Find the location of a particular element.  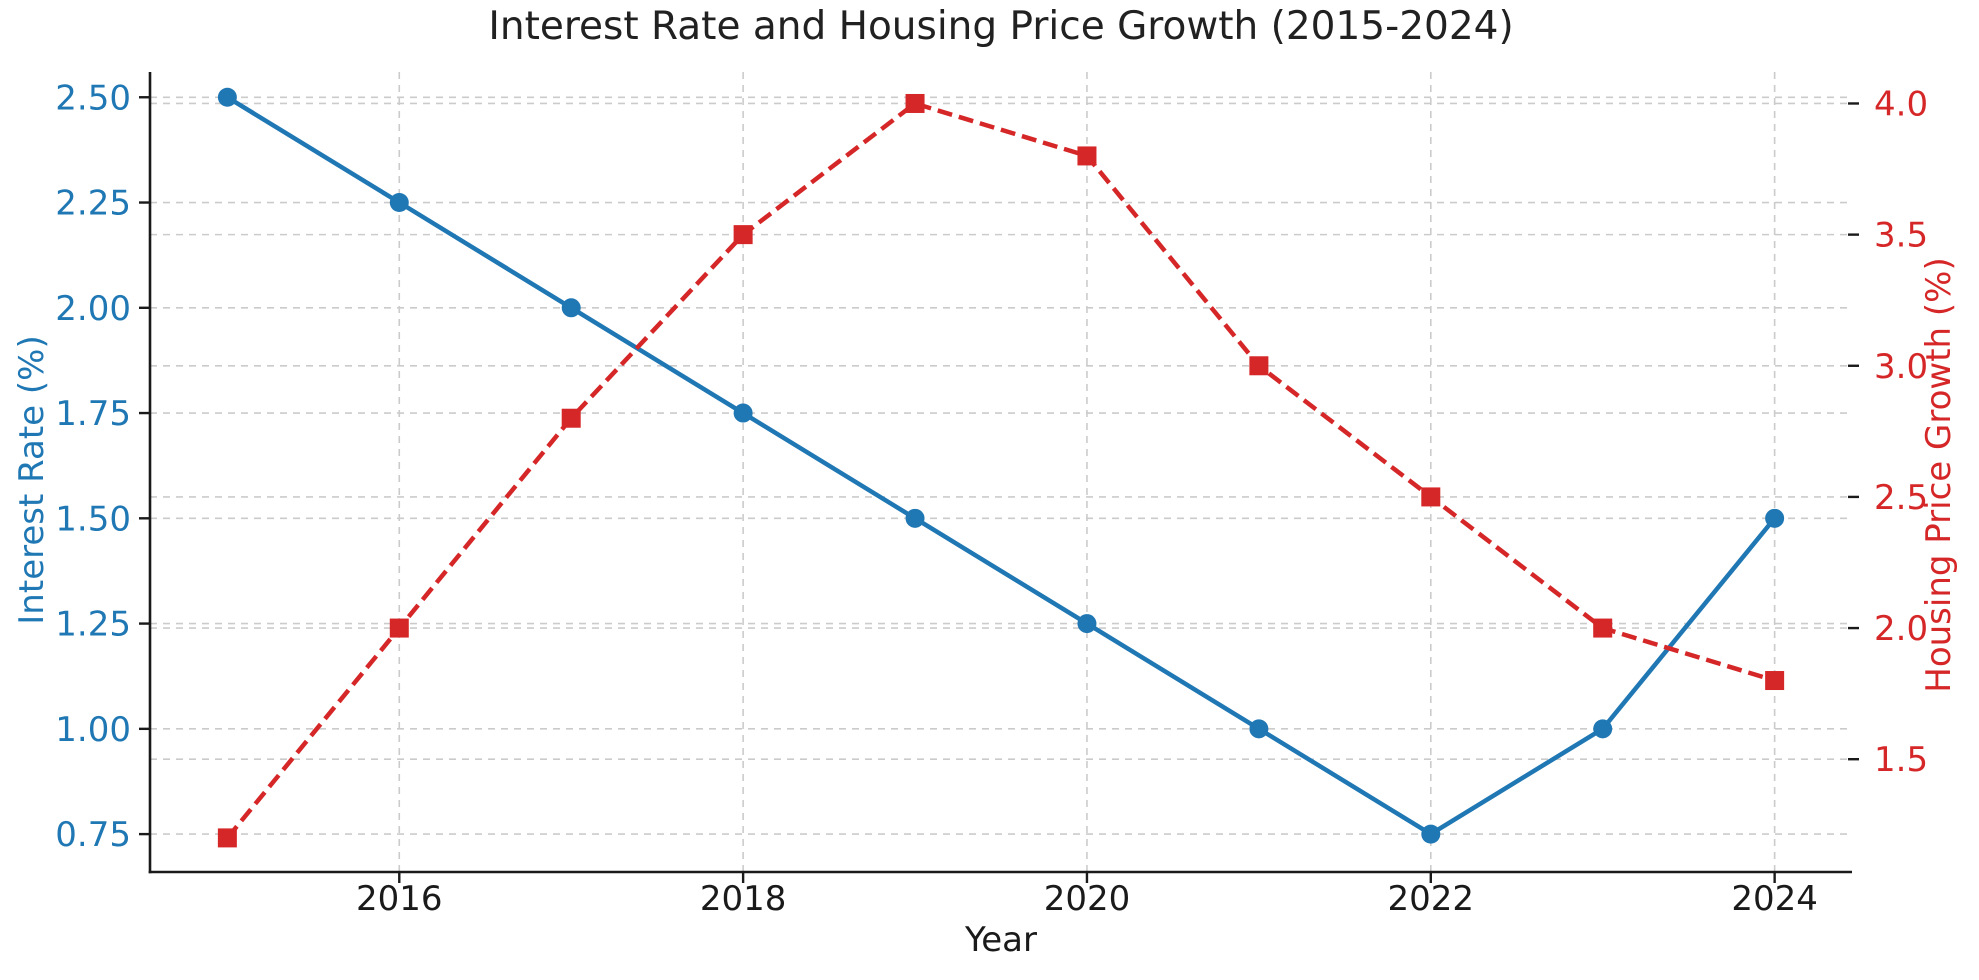

right-y-tick-label: 4.0 is located at coordinates (1901, 104).